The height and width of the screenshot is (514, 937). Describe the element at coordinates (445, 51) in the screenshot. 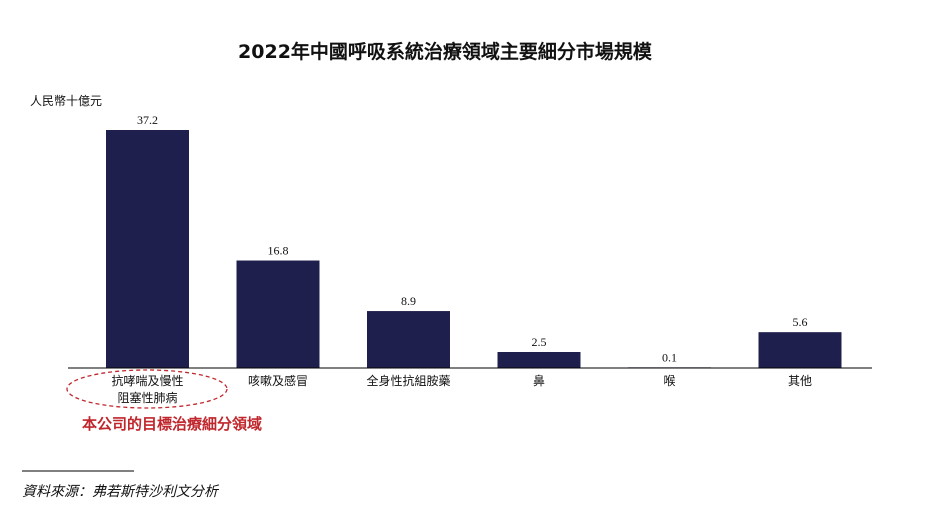

I see `chart-title: 2022年中國呼吸系統治療領域主要細分市場規模` at that location.